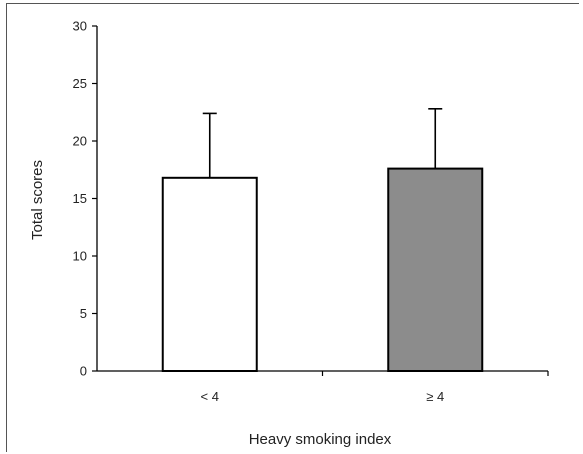 Image resolution: width=583 pixels, height=454 pixels. What do you see at coordinates (80, 83) in the screenshot?
I see `y-tick-label: 25` at bounding box center [80, 83].